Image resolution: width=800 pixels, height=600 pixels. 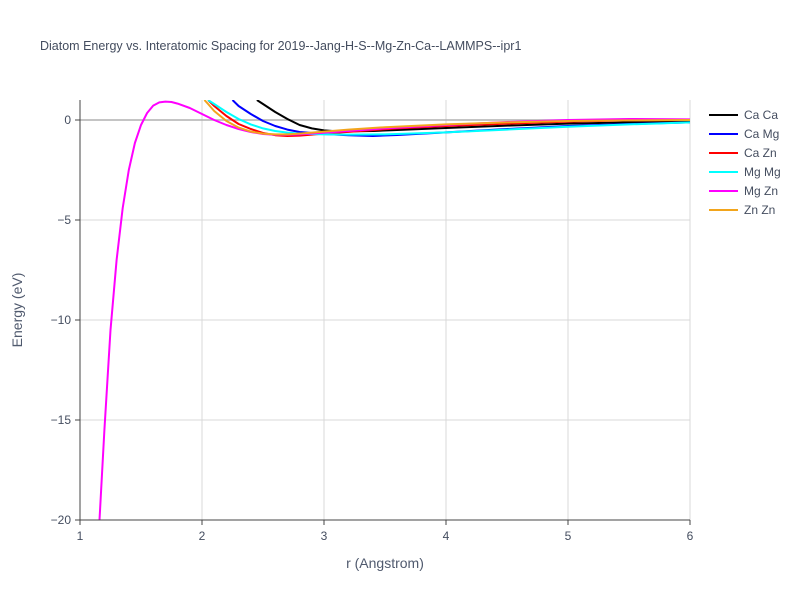 I want to click on legend-item: Ca Mg, so click(x=744, y=134).